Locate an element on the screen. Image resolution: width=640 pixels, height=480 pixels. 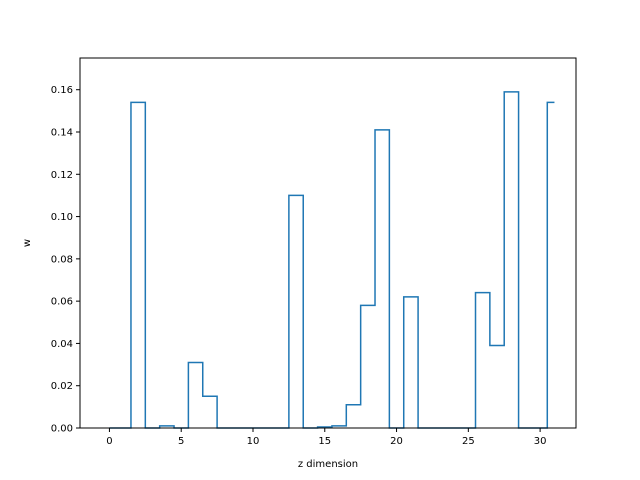
y-tick-label: 0.08 is located at coordinates (62, 259).